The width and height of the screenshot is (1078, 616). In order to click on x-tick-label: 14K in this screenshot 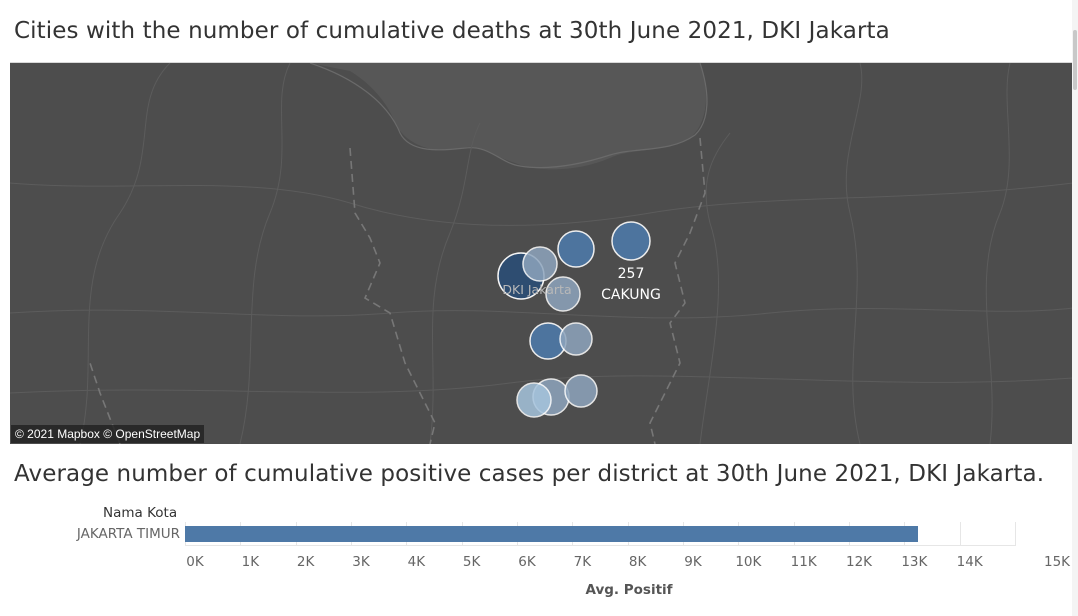, I will do `click(969, 562)`.